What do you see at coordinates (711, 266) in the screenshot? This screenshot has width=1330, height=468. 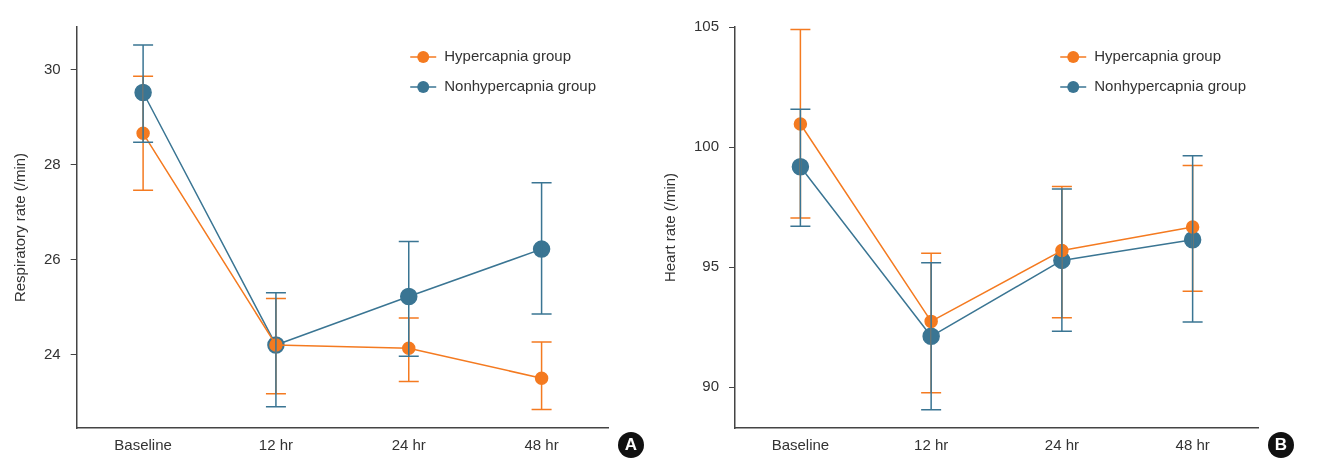 I see `y-tick-label: 95` at bounding box center [711, 266].